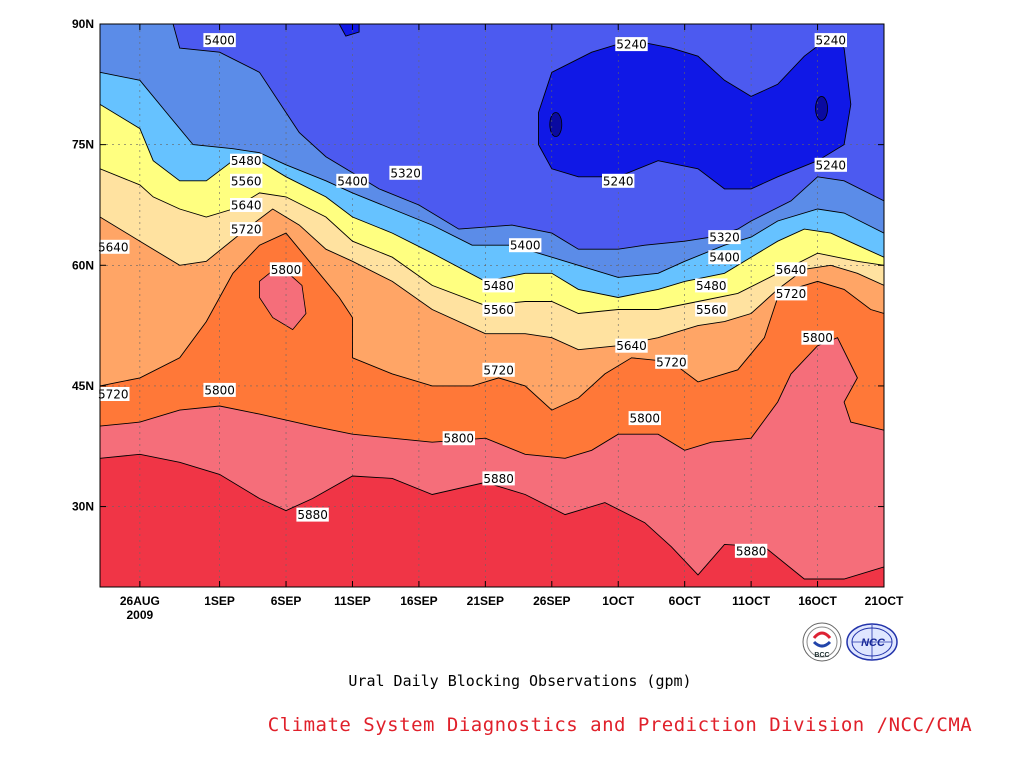  What do you see at coordinates (83, 24) in the screenshot?
I see `y-tick-label: 90N` at bounding box center [83, 24].